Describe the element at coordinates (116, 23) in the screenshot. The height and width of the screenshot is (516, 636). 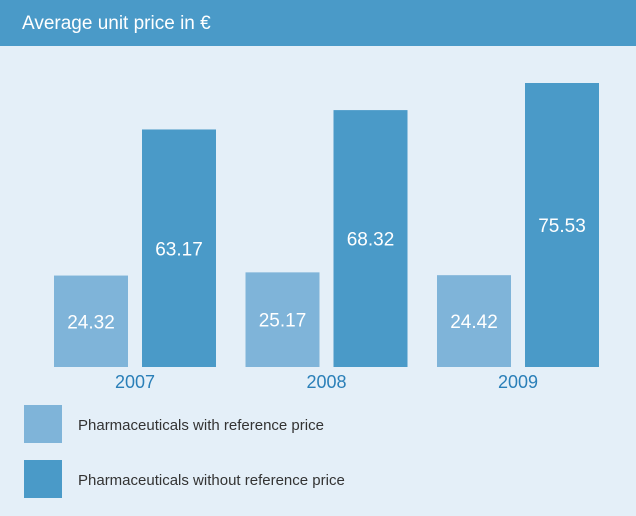
I see `chart-title: Average unit price in €` at that location.